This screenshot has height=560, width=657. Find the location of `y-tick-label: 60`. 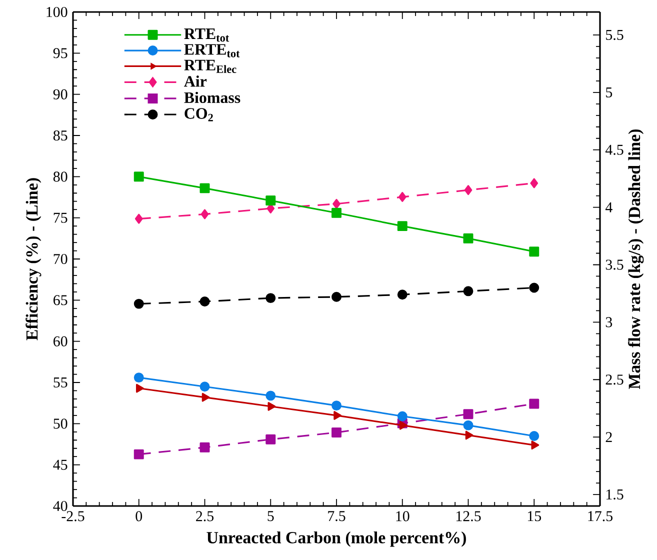

y-tick-label: 60 is located at coordinates (61, 341).